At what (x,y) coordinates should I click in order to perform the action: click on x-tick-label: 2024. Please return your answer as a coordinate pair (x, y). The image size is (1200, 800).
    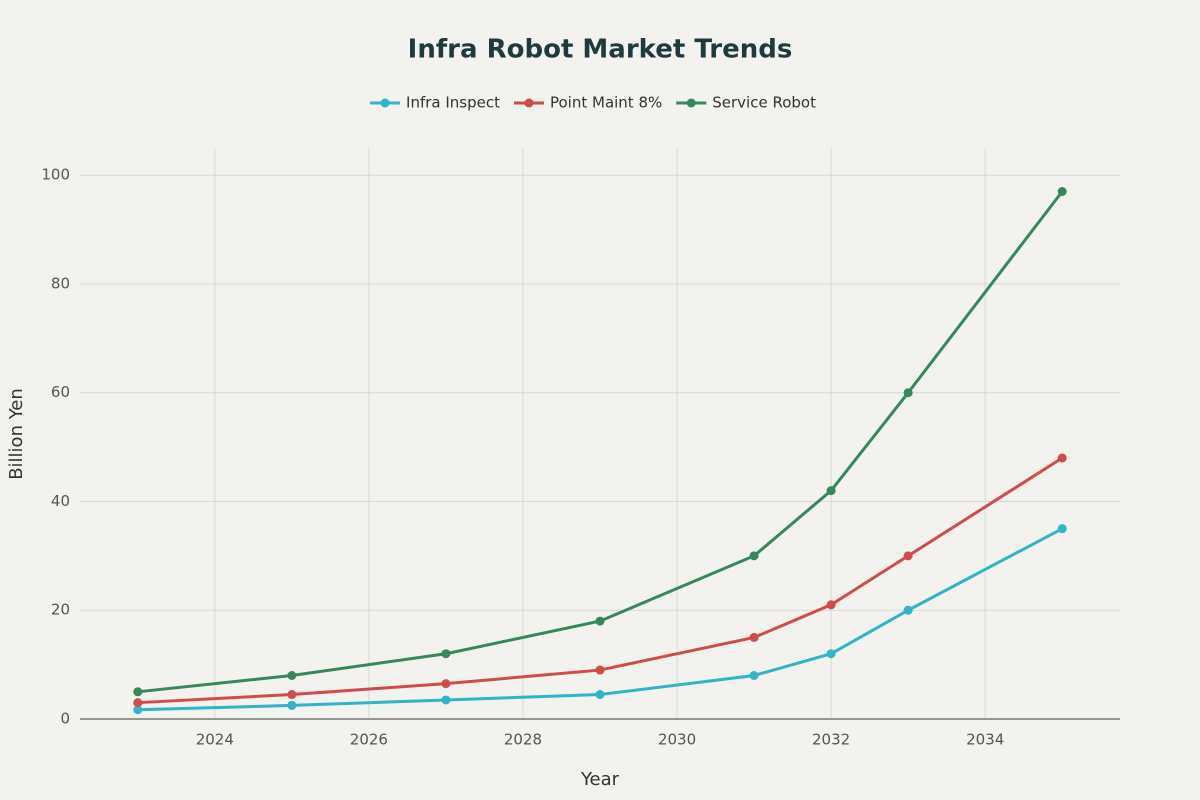
    Looking at the image, I should click on (215, 740).